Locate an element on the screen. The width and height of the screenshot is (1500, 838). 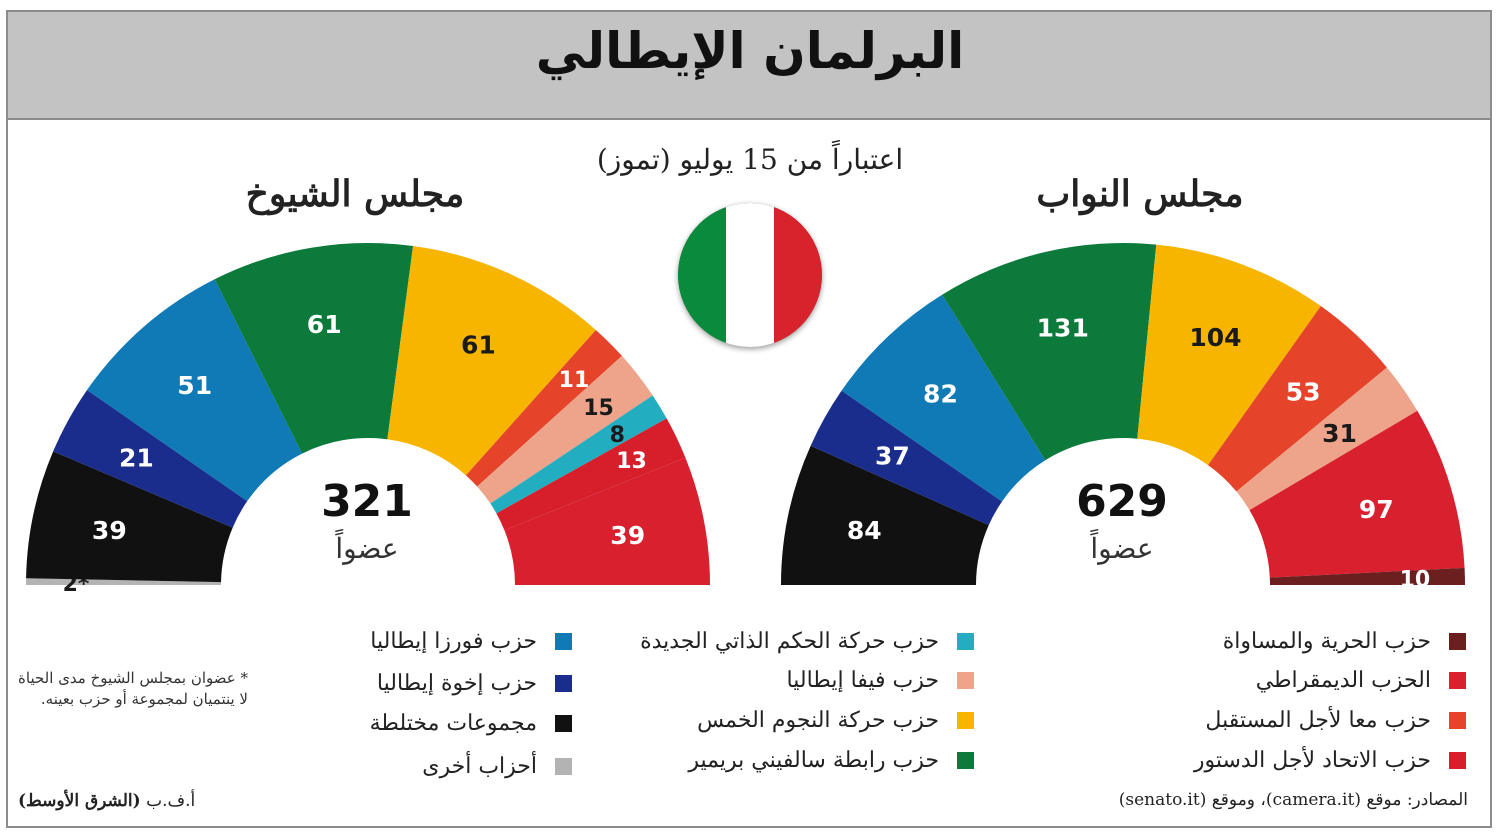
legend-label: أحزاب أخرى is located at coordinates (479, 766).